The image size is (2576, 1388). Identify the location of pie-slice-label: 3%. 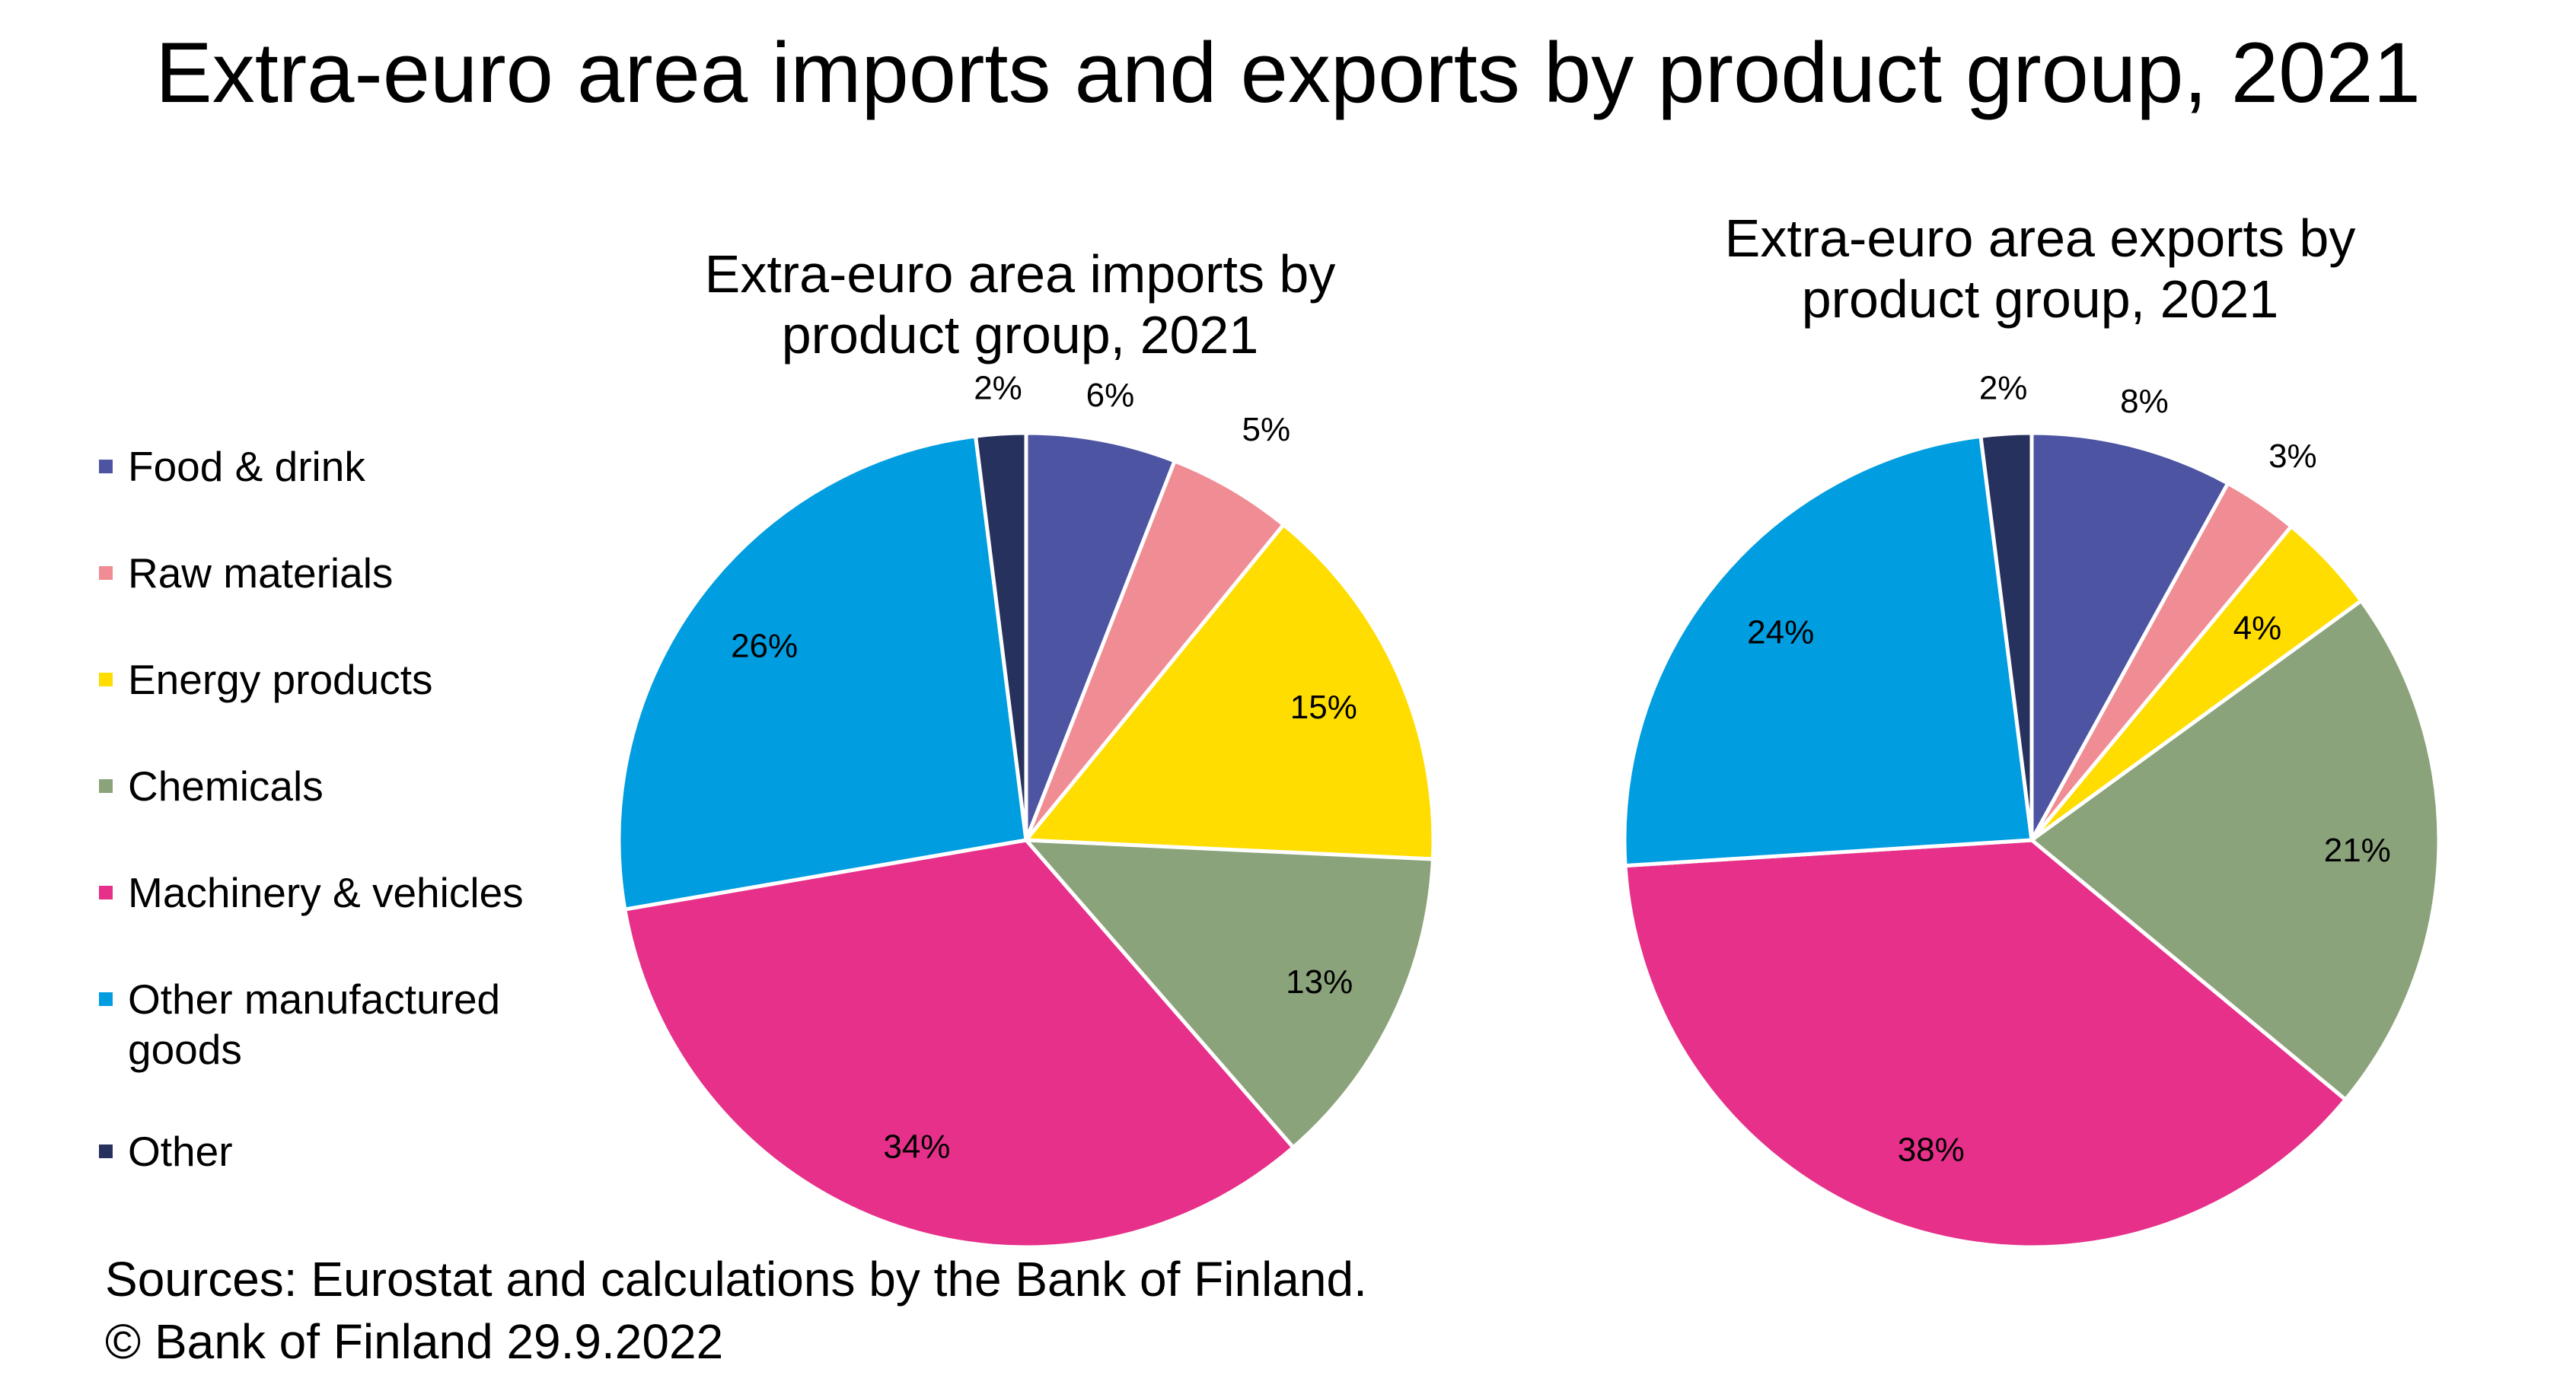
(2292, 456).